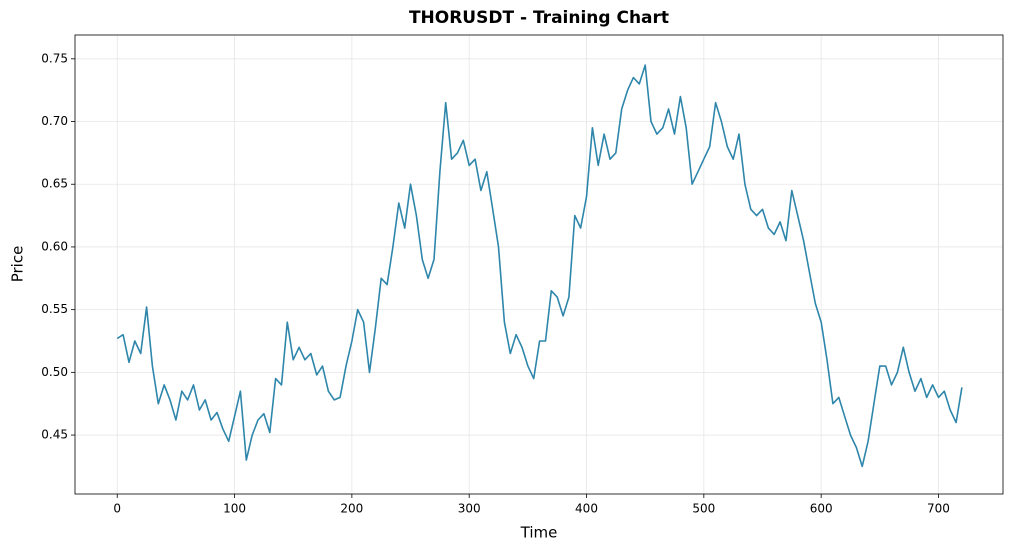 This screenshot has height=552, width=1014. Describe the element at coordinates (821, 509) in the screenshot. I see `x-tick-label: 600` at that location.